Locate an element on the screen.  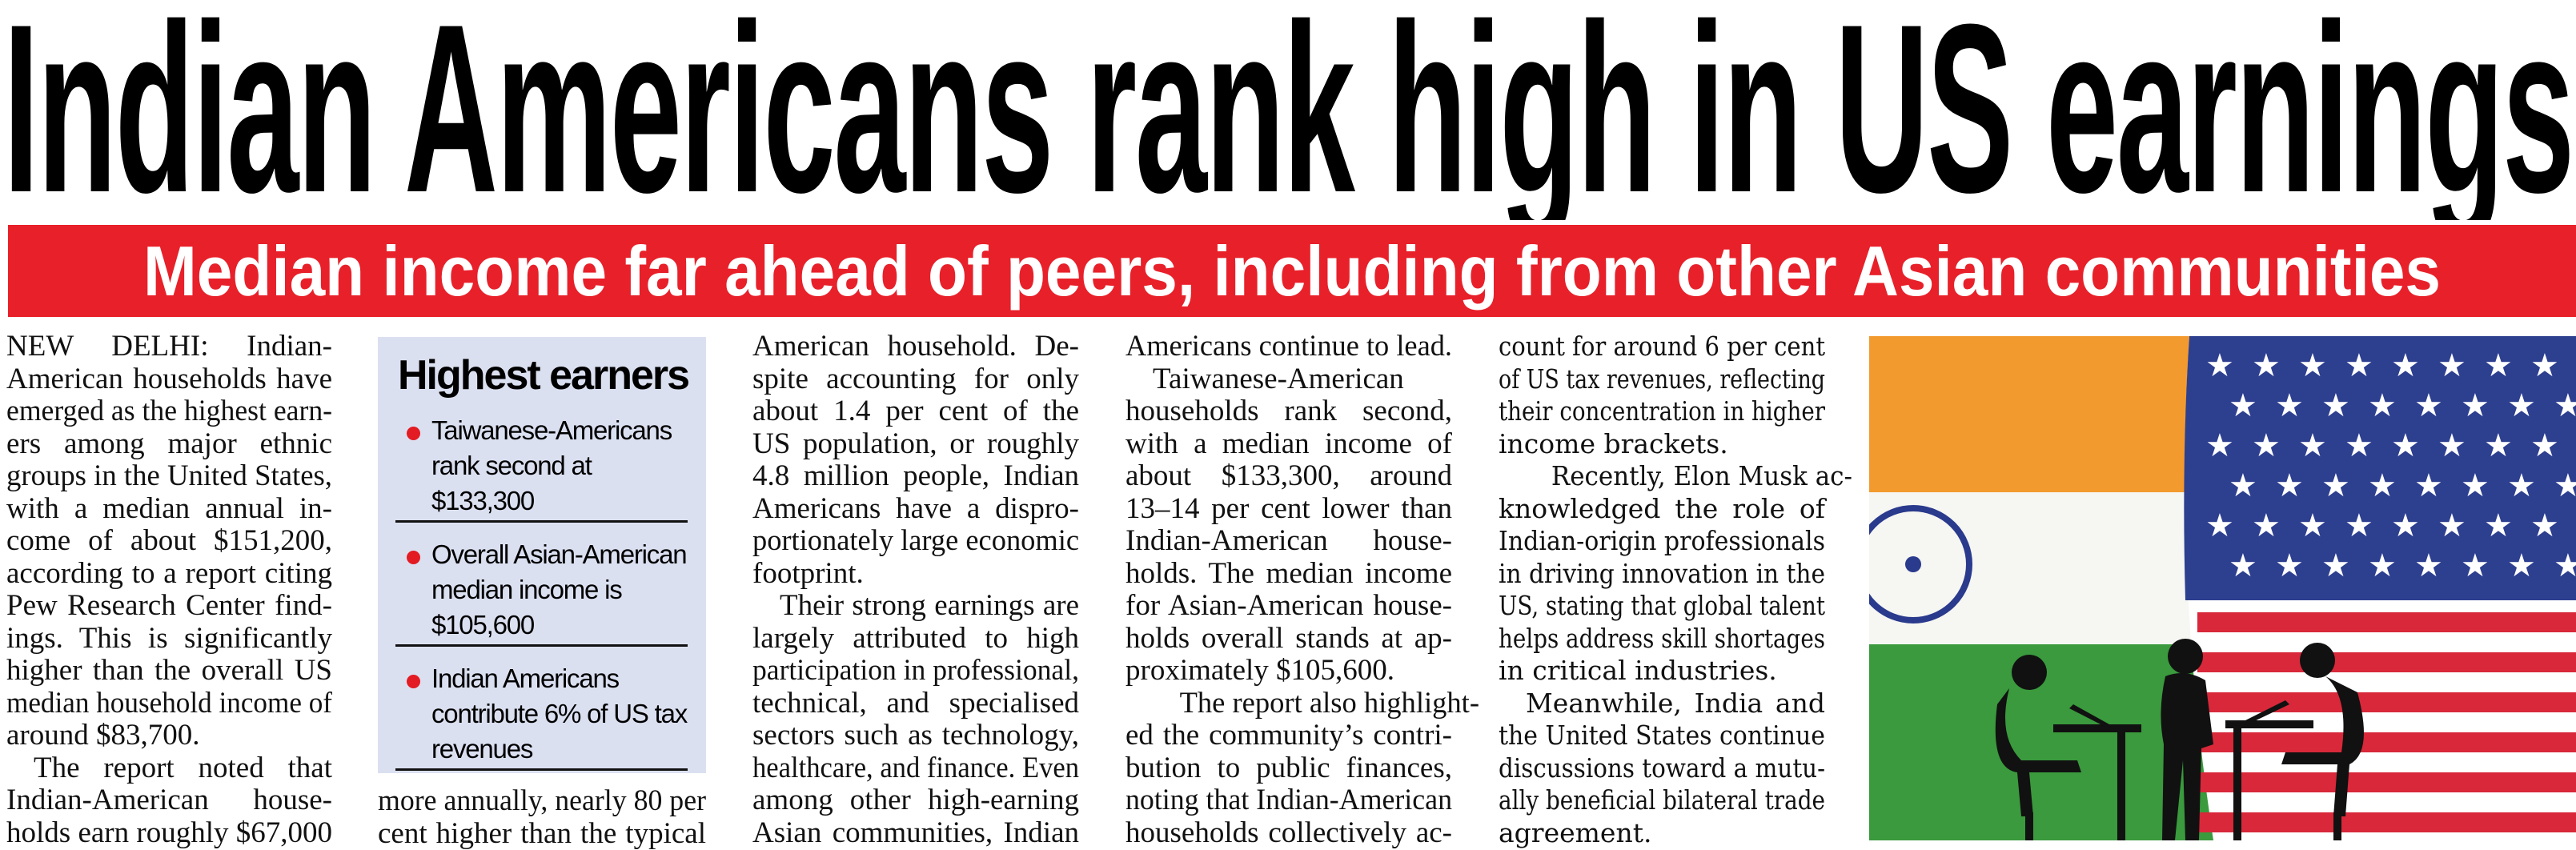
article-text-line: ally beneficial bilateral trade is located at coordinates (1662, 801).